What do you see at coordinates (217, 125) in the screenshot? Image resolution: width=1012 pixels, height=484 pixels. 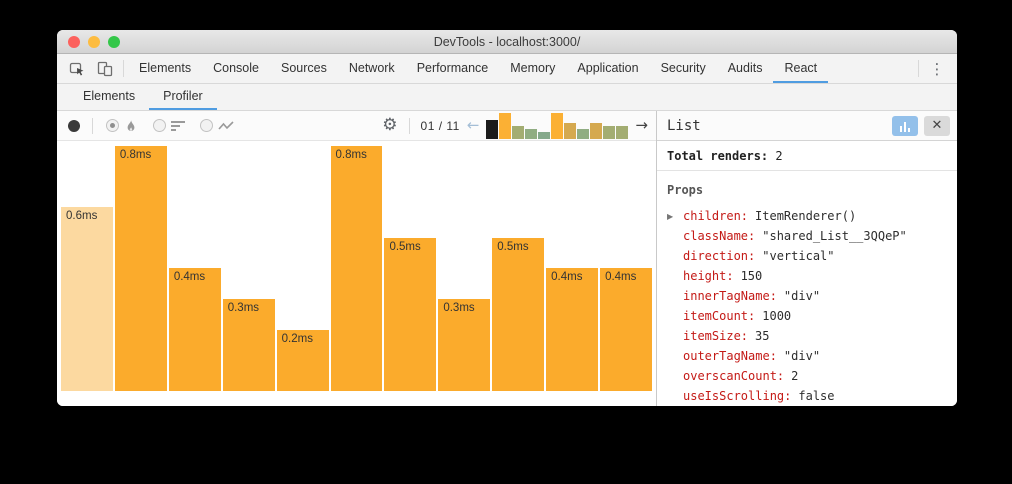 I see `chart-mode-interactions` at bounding box center [217, 125].